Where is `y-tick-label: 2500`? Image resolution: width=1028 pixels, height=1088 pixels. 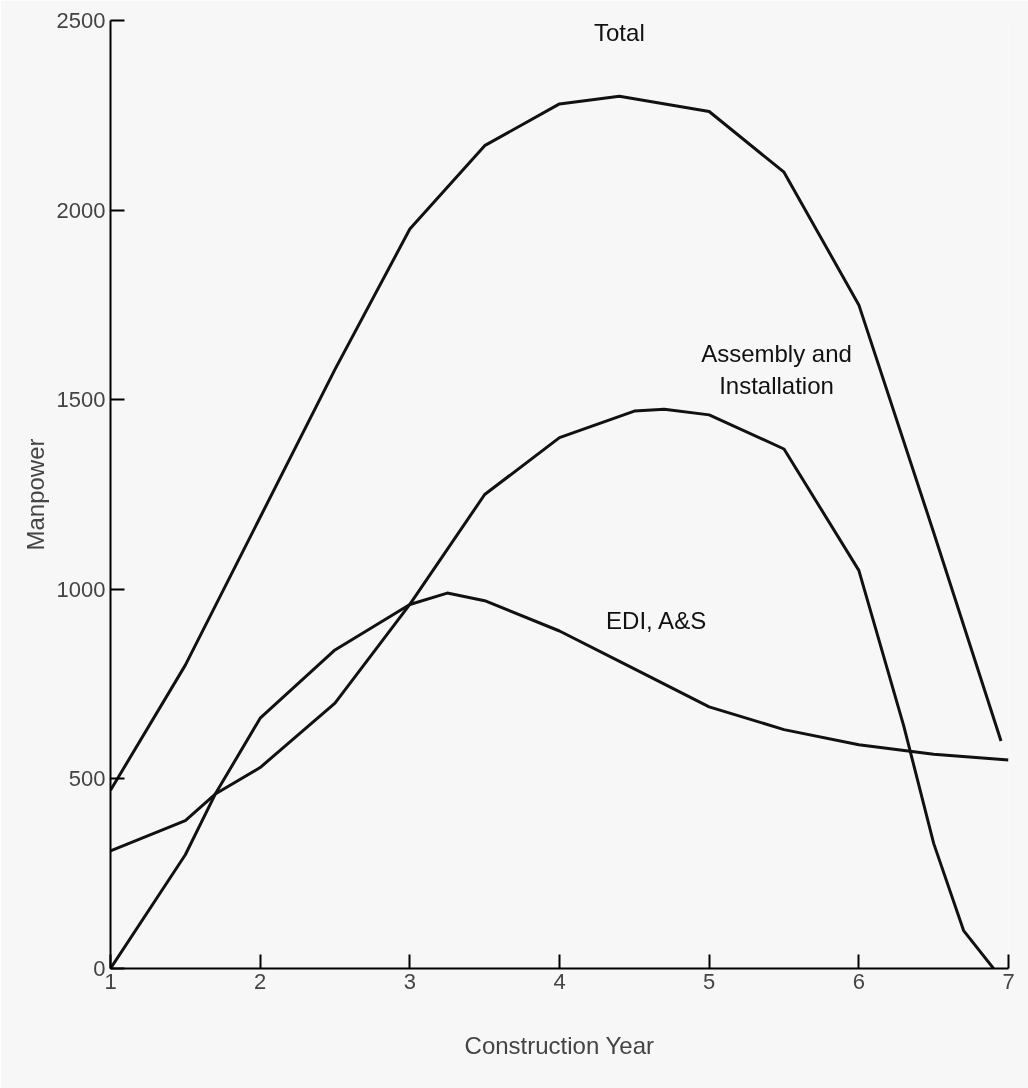
y-tick-label: 2500 is located at coordinates (81, 20).